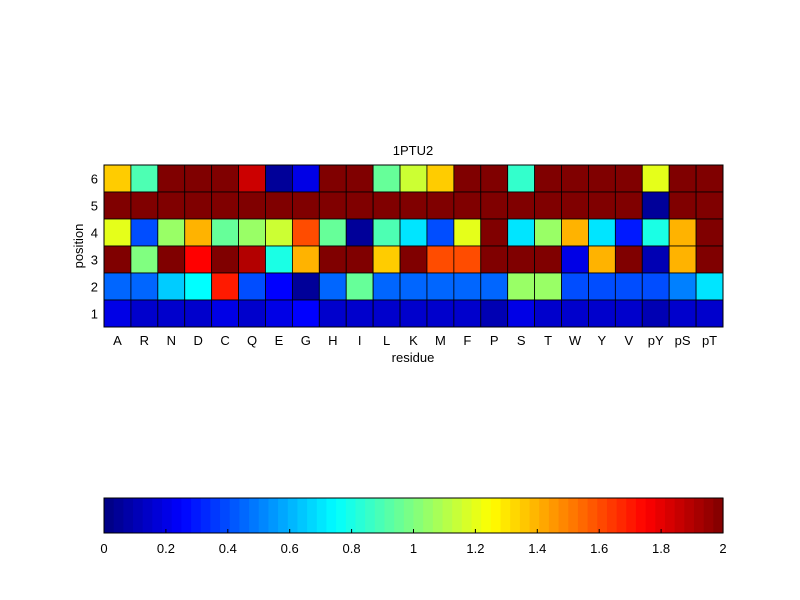 This screenshot has width=800, height=600. What do you see at coordinates (656, 340) in the screenshot?
I see `x-tick-label: pY` at bounding box center [656, 340].